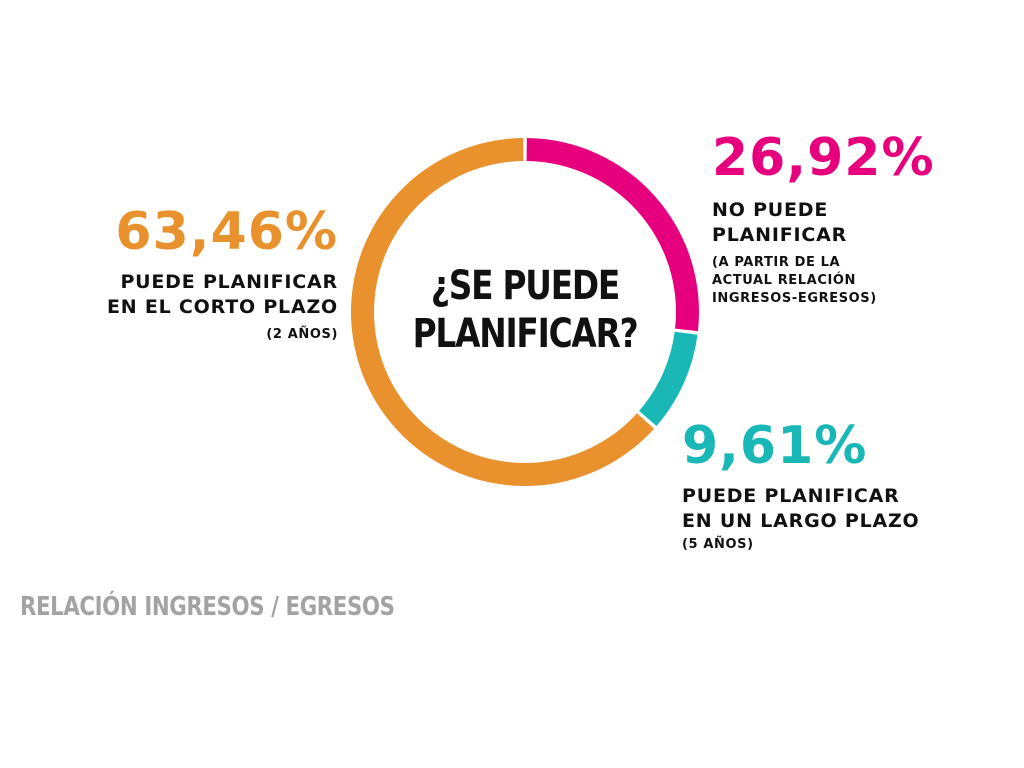 This screenshot has width=1024, height=768. What do you see at coordinates (770, 210) in the screenshot?
I see `cannot-plan-label-line-1: NO PUEDE` at bounding box center [770, 210].